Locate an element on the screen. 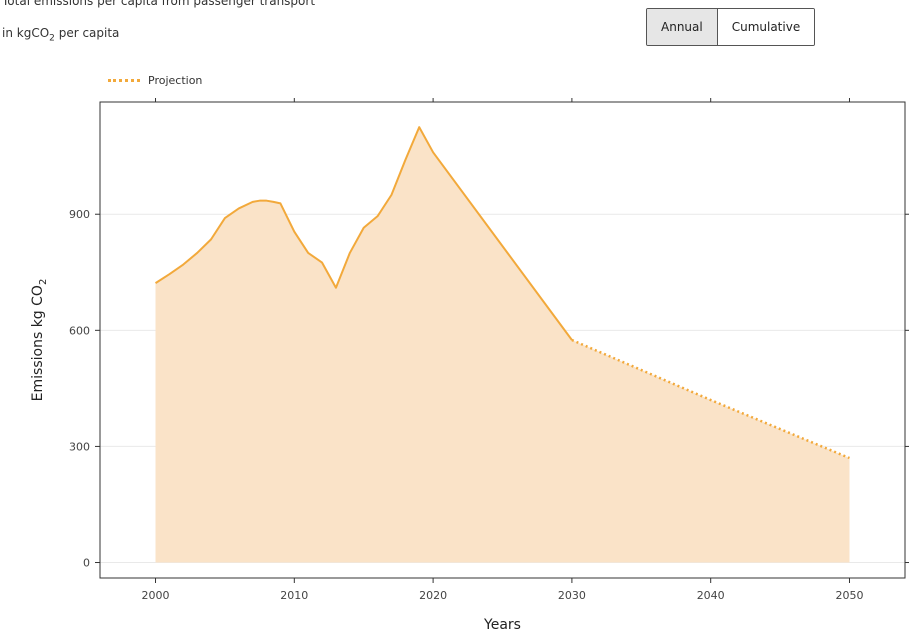  chart-subtitle: in kgCO2 per capita is located at coordinates (60, 34).